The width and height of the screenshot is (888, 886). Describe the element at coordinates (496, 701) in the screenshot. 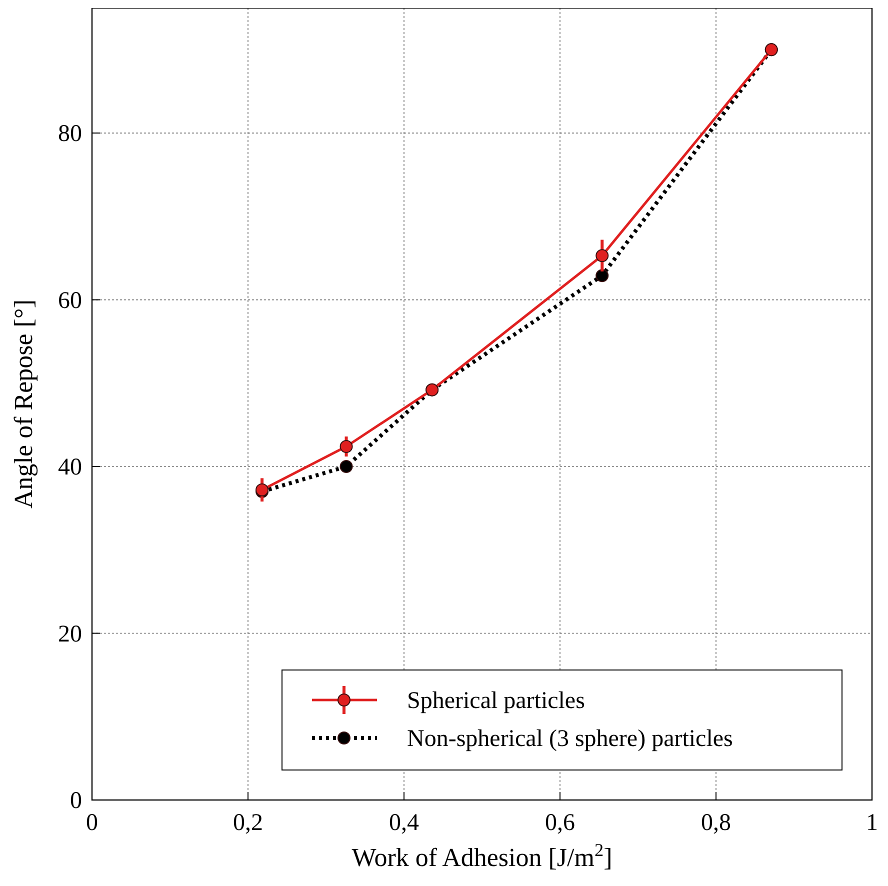

I see `legend-label: Spherical particles` at that location.